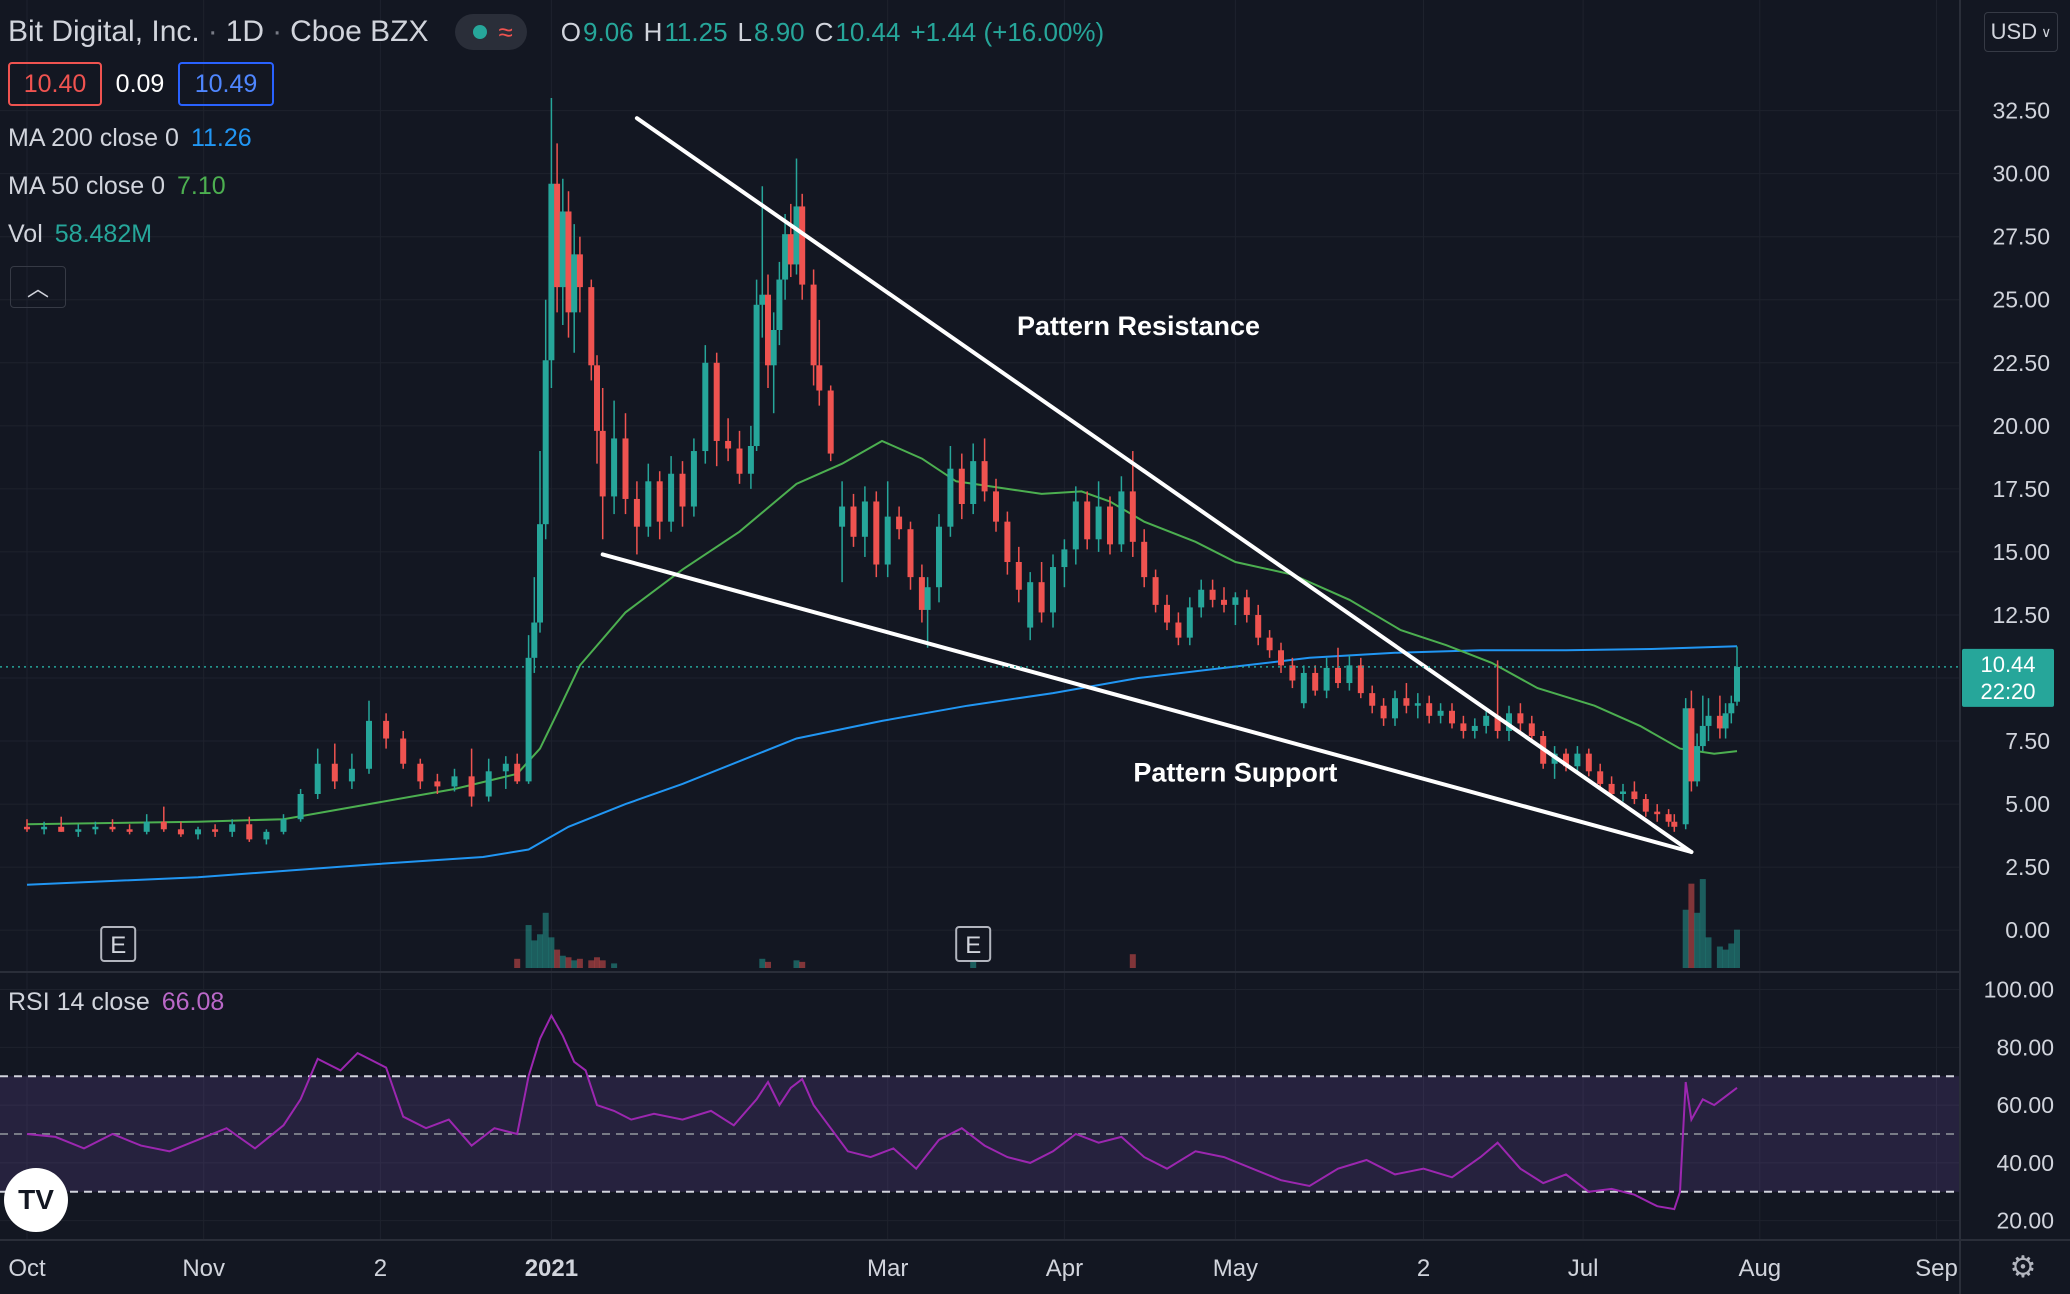 The width and height of the screenshot is (2070, 1294). I want to click on time-axis: Oct Nov 2 2021 Mar Apr May 2 Jul Aug Sep, so click(983, 1268).